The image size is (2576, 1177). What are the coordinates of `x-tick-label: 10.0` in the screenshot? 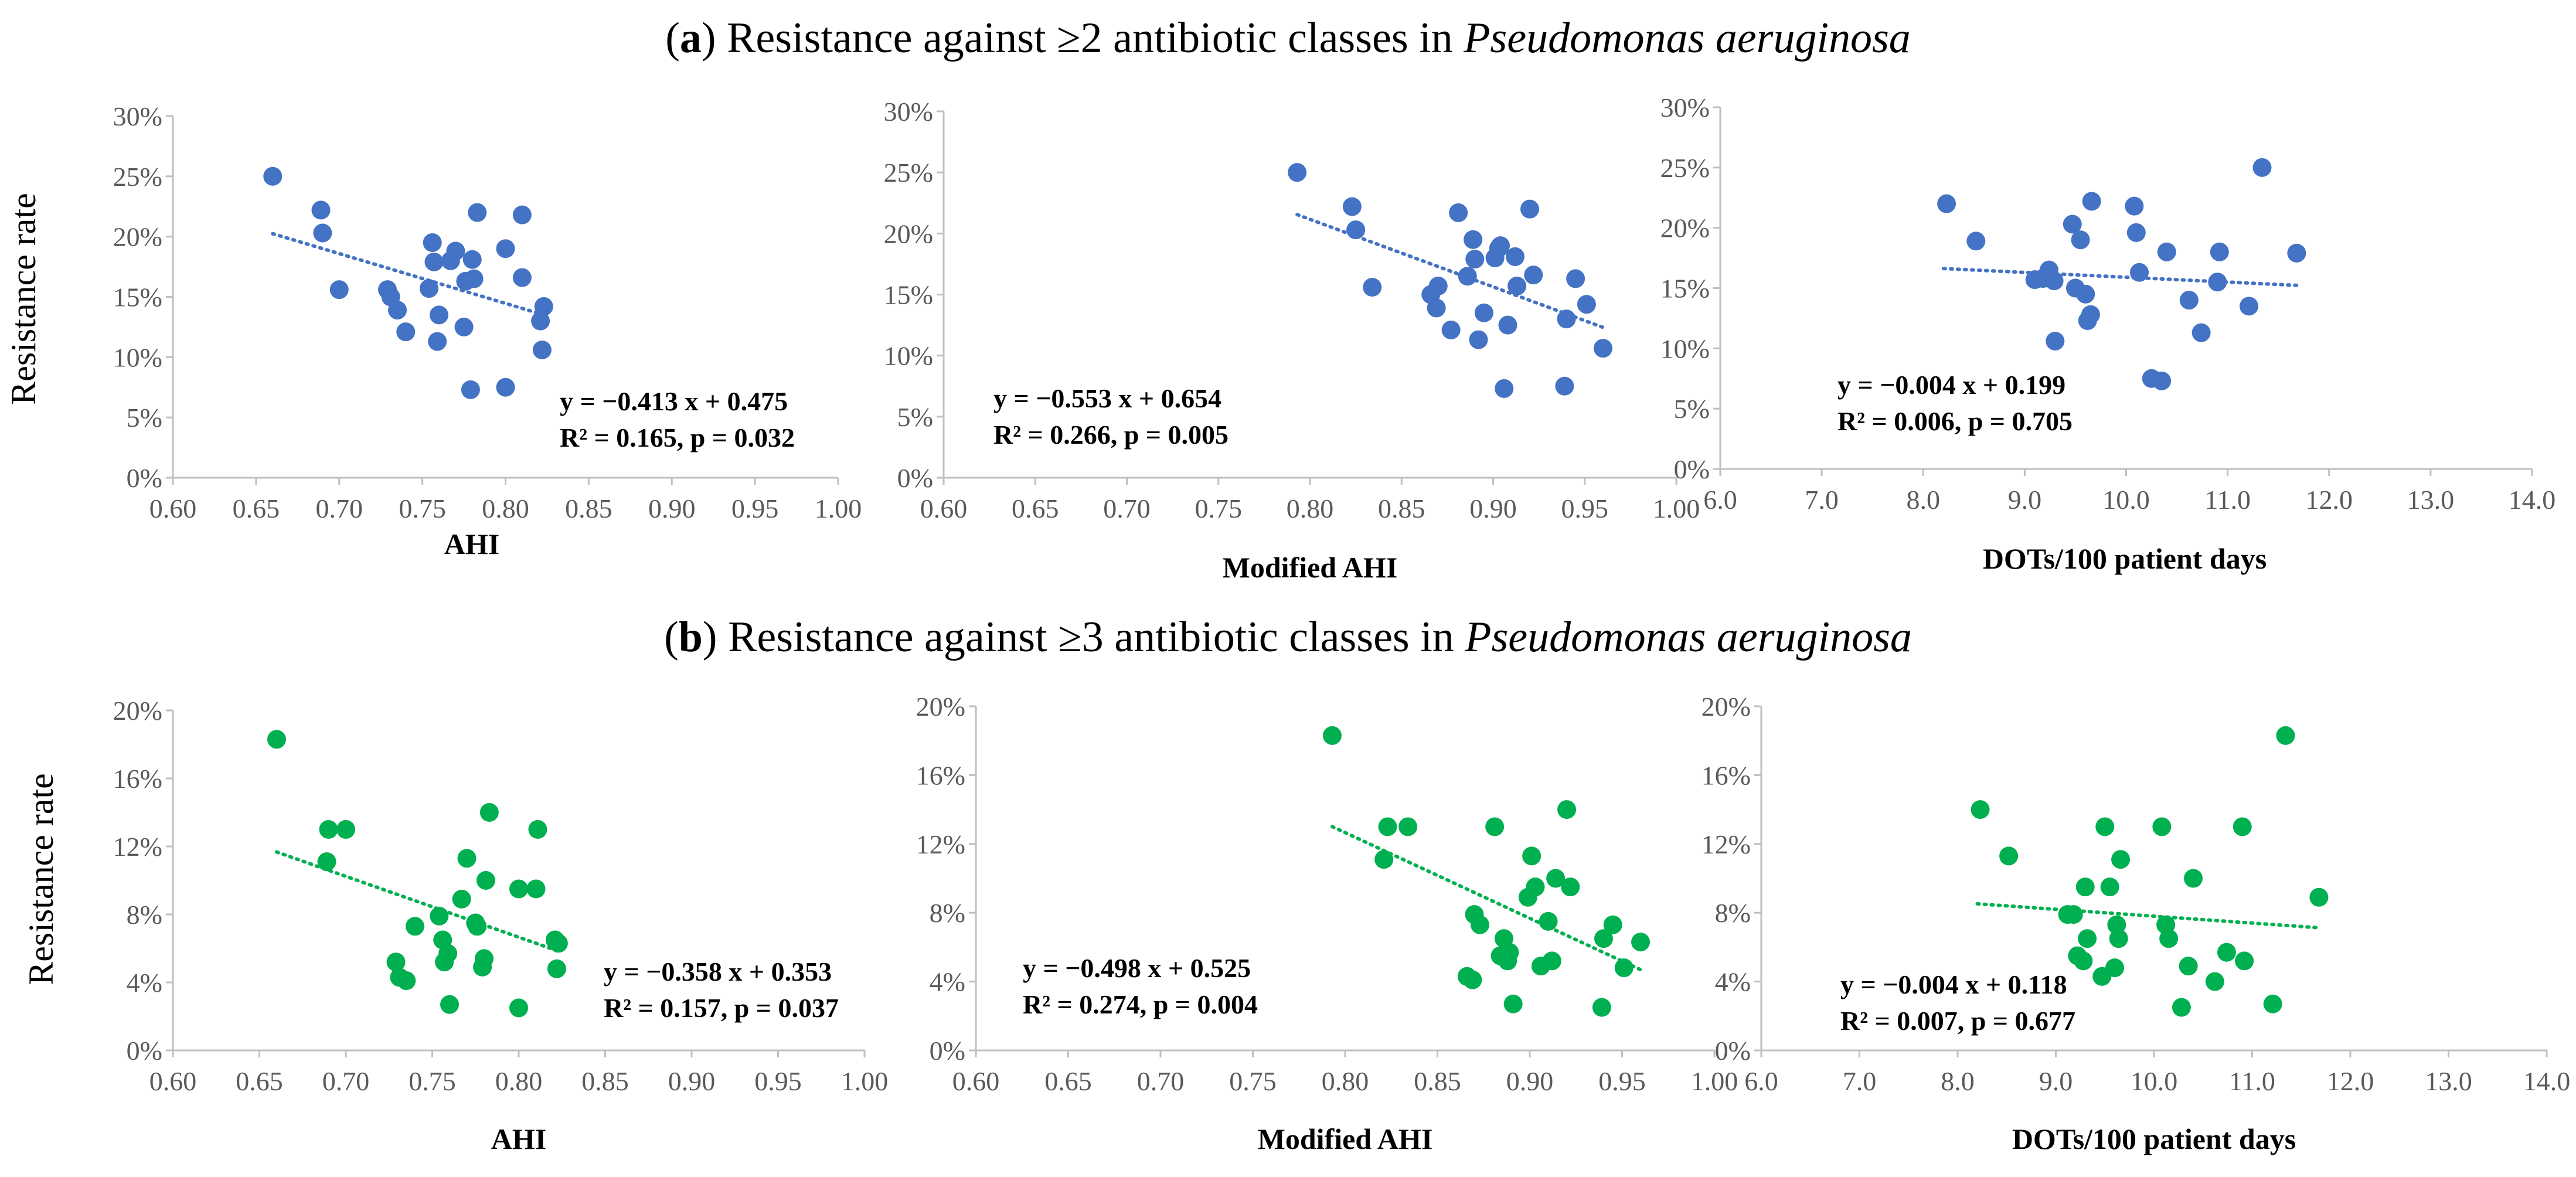 It's located at (2126, 500).